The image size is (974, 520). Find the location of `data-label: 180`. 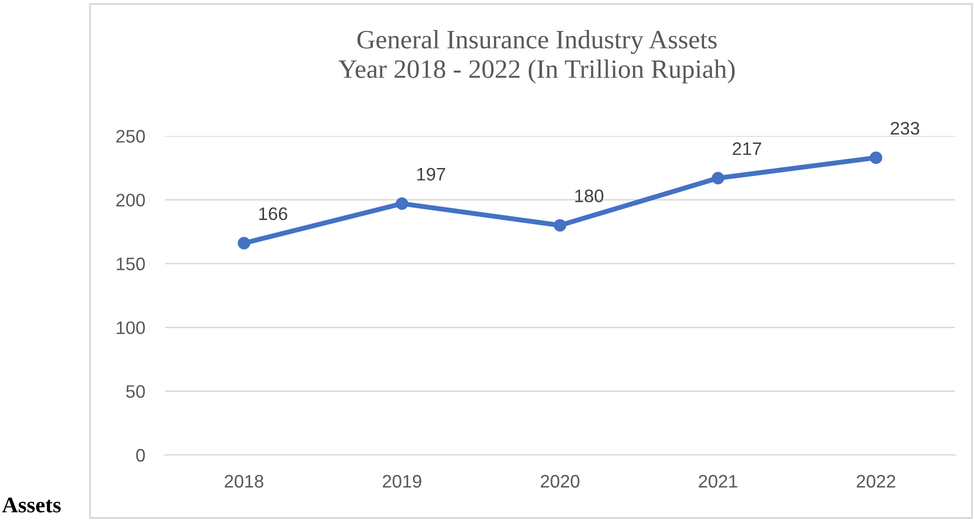

data-label: 180 is located at coordinates (589, 196).